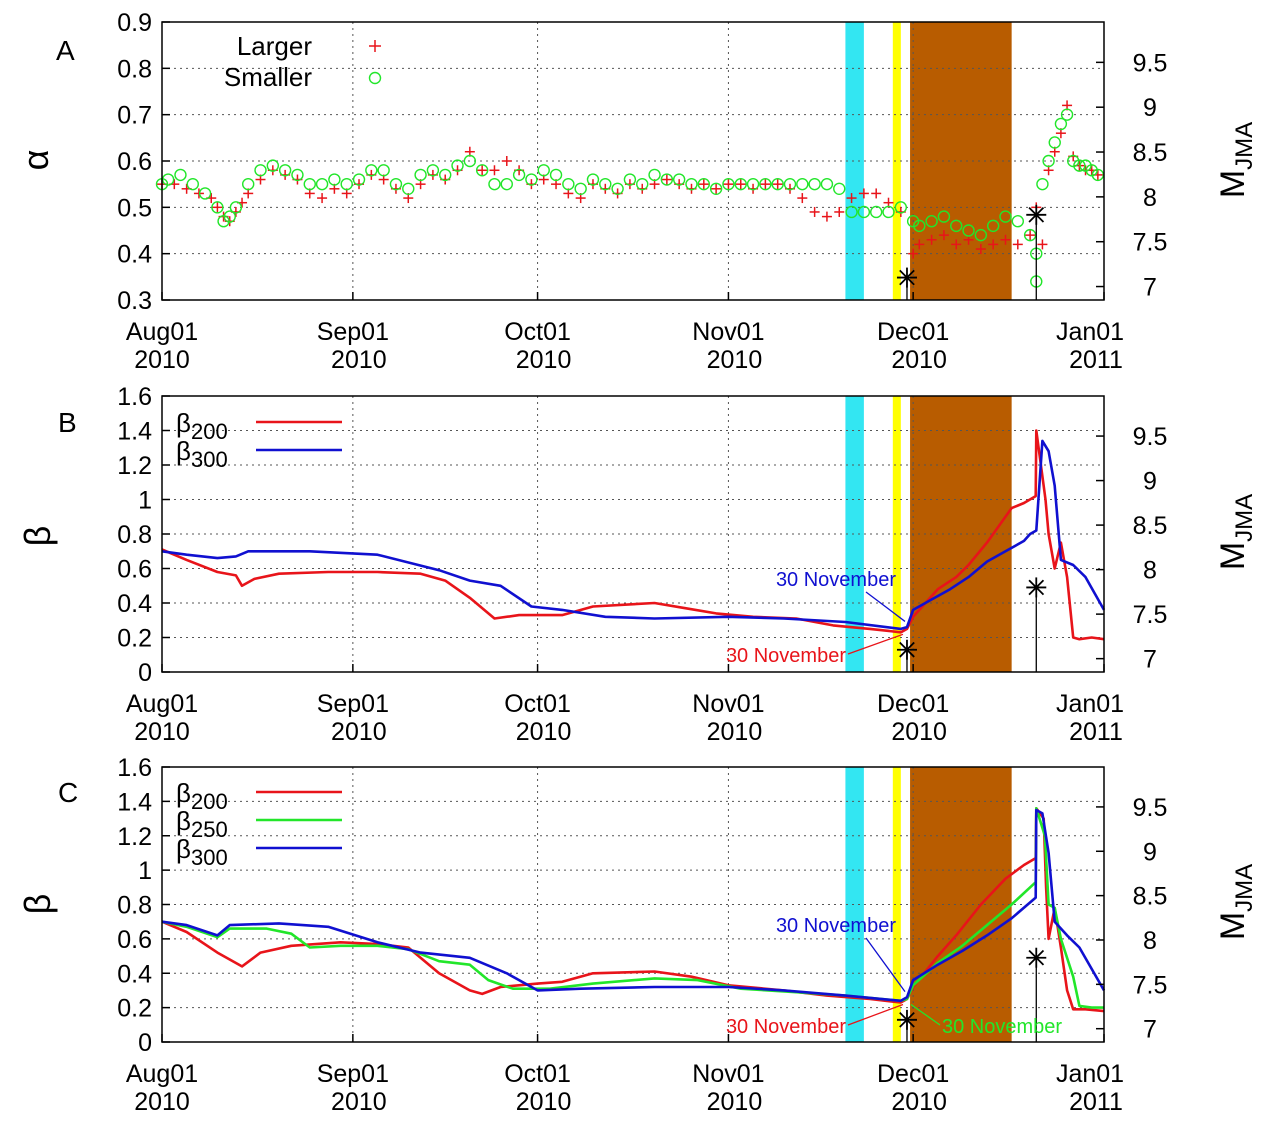 Image resolution: width=1275 pixels, height=1123 pixels. Describe the element at coordinates (145, 501) in the screenshot. I see `y-tick-label: 1` at that location.